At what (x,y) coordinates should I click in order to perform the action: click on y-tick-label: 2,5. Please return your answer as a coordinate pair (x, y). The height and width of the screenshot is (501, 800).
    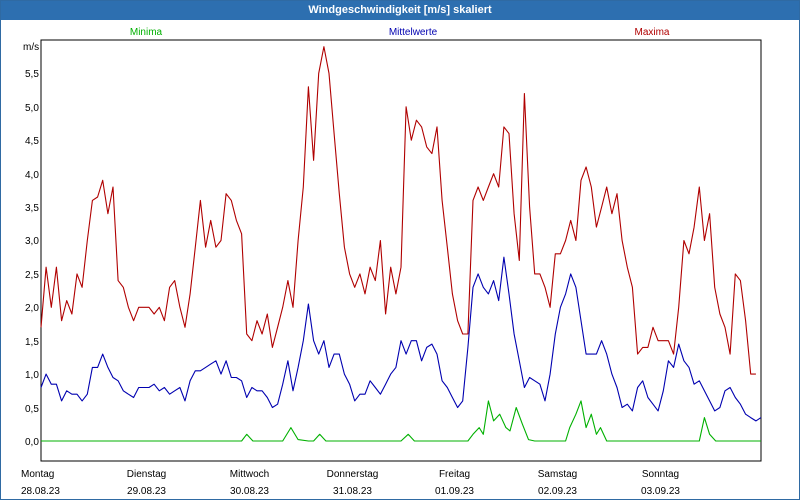
    Looking at the image, I should click on (32, 275).